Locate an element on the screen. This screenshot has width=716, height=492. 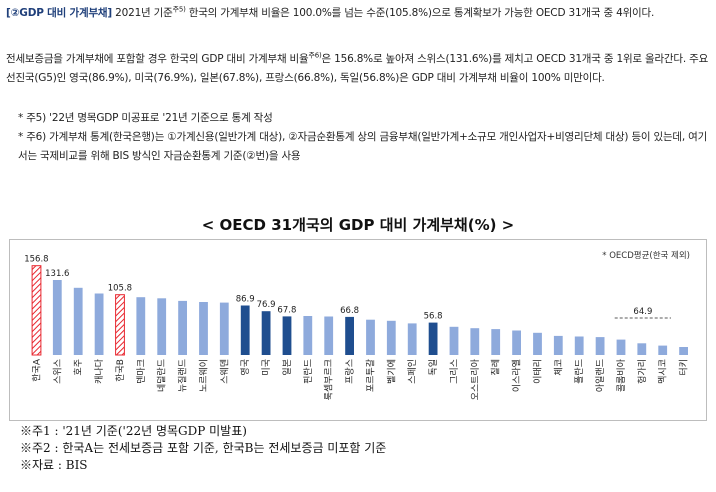
bar-멕시코 is located at coordinates (663, 350).